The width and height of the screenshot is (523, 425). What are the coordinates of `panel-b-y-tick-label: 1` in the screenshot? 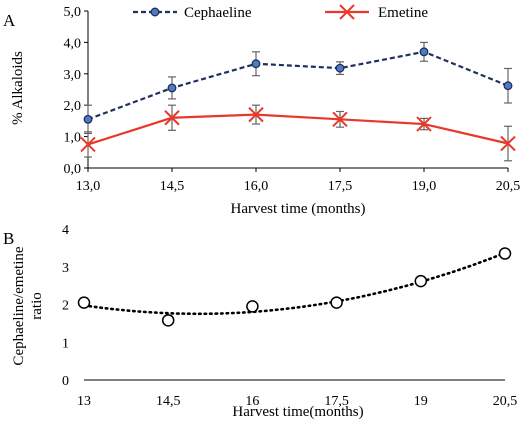 It's located at (65, 343).